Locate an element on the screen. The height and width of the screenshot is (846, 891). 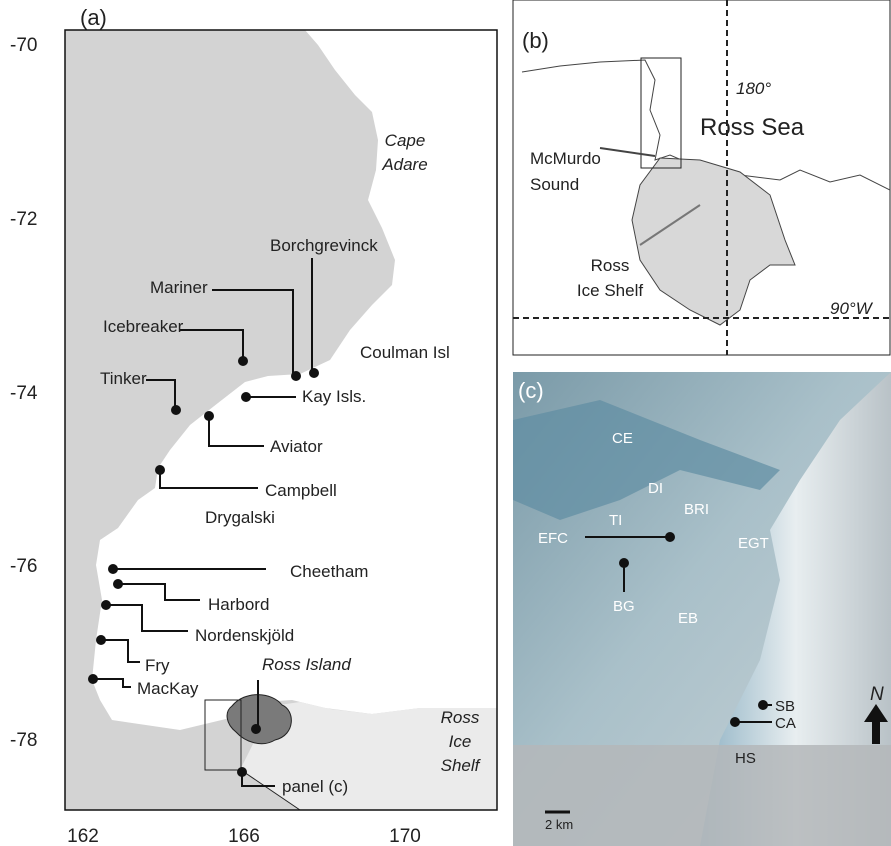
sound-label: Sound is located at coordinates (554, 184).